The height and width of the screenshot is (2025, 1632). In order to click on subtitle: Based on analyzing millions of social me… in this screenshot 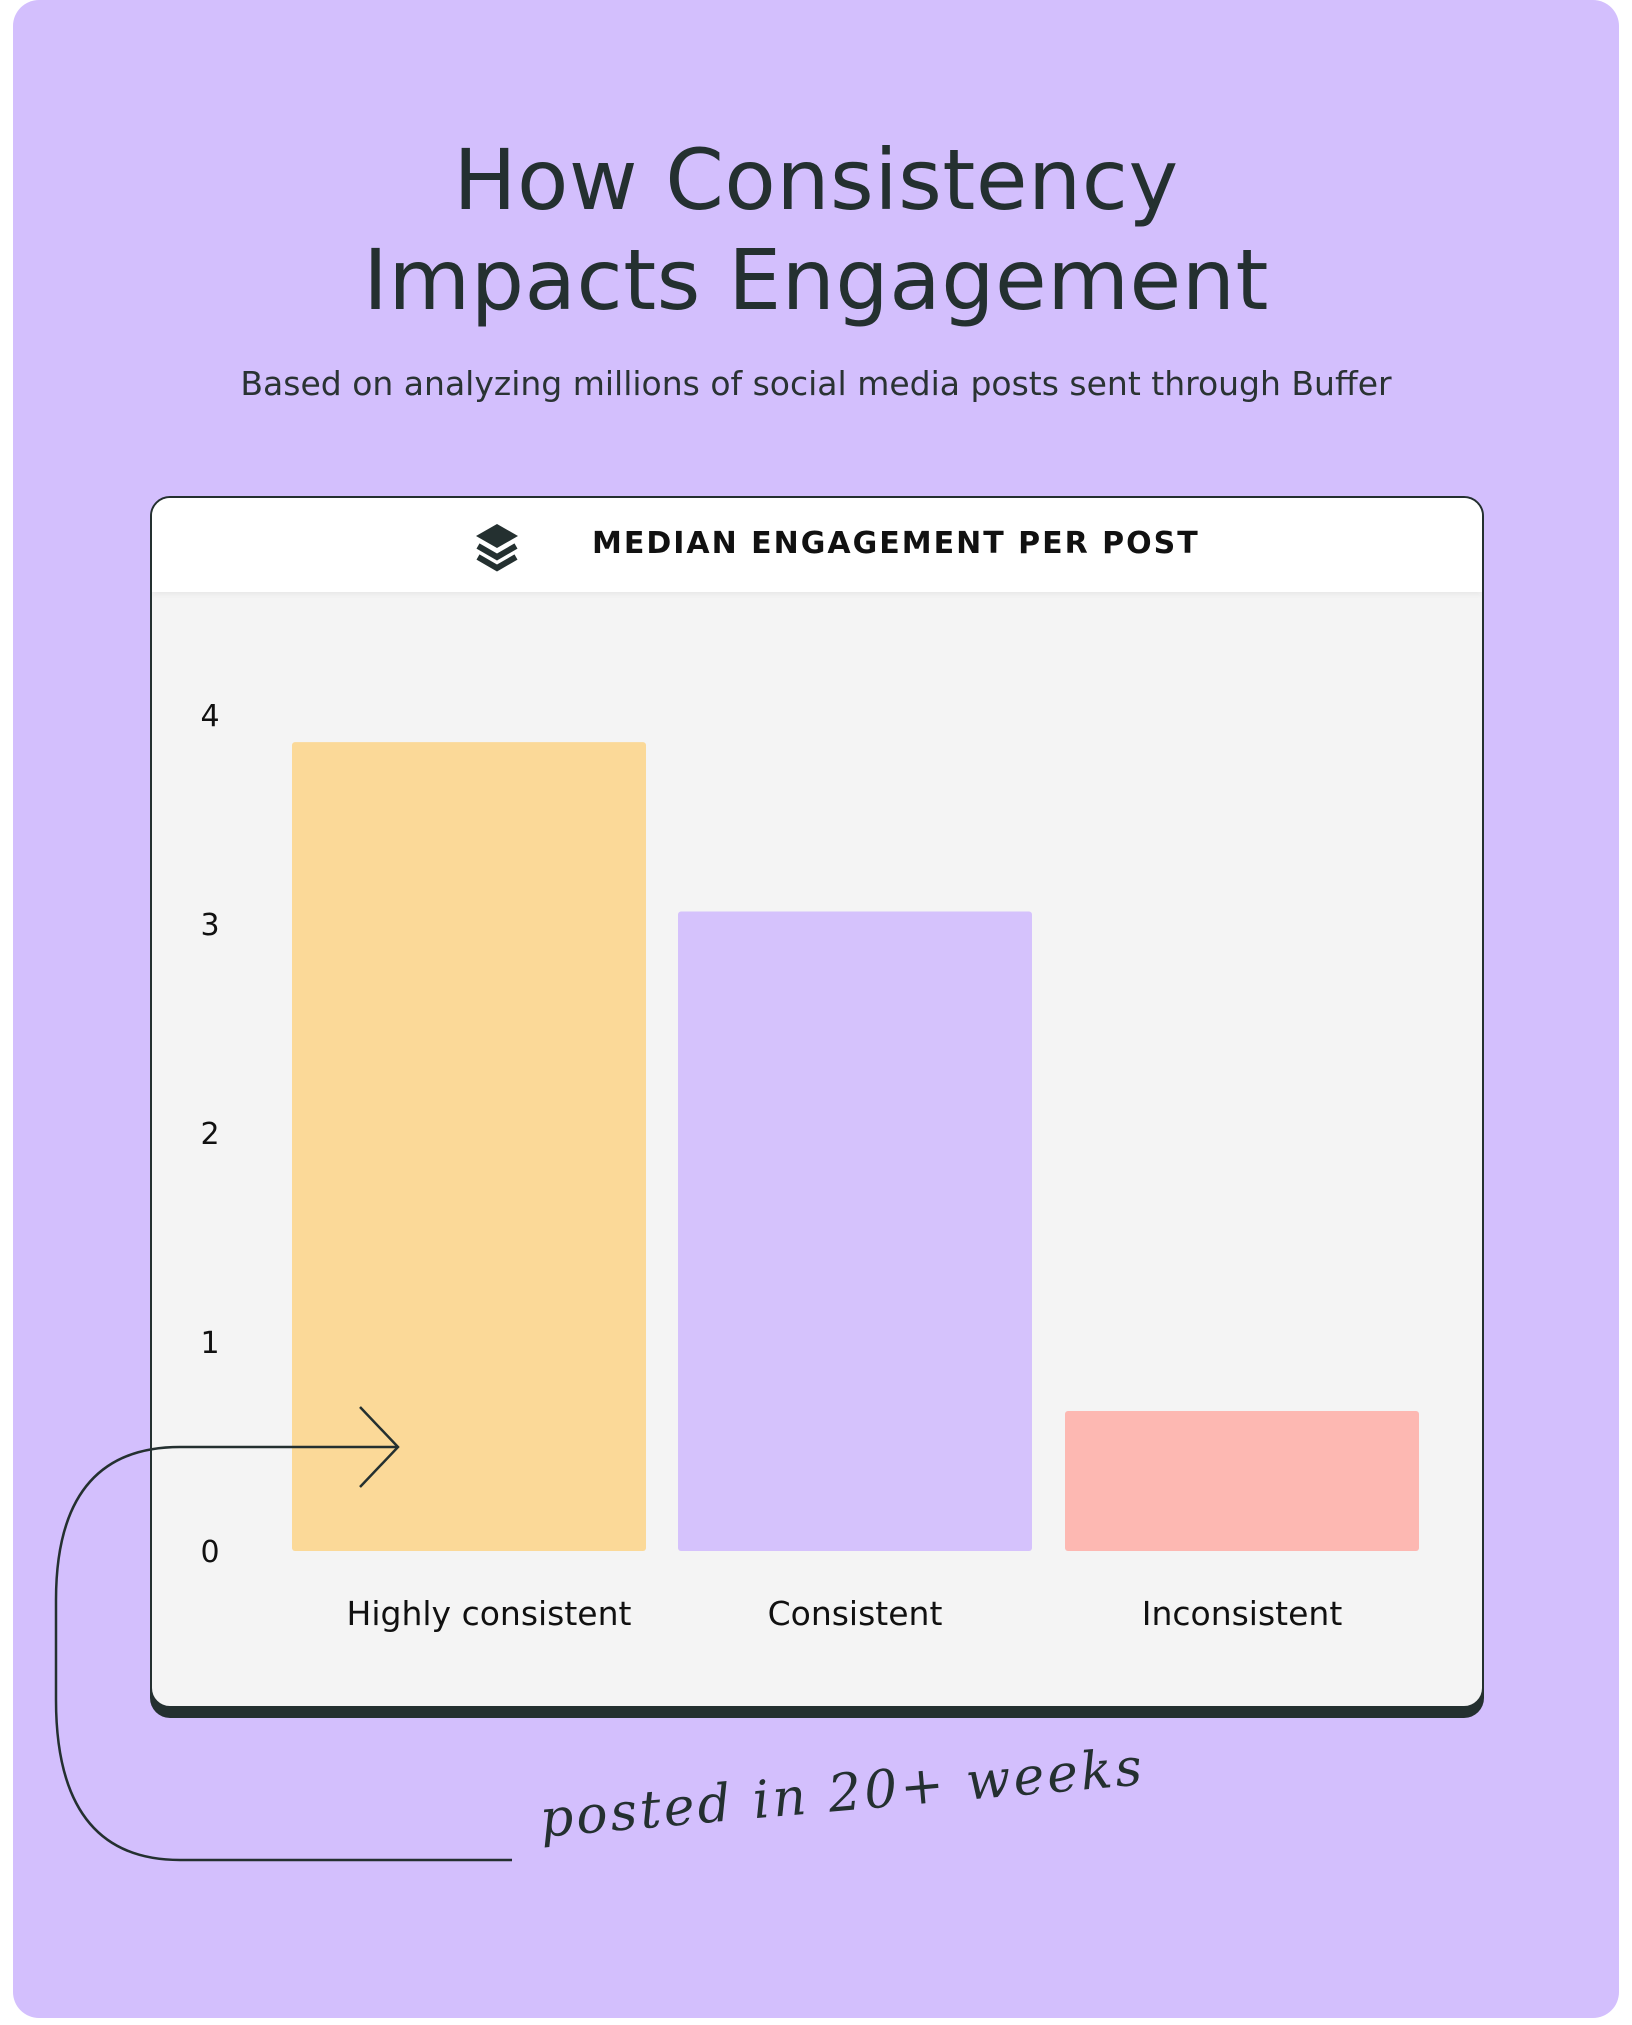, I will do `click(816, 383)`.